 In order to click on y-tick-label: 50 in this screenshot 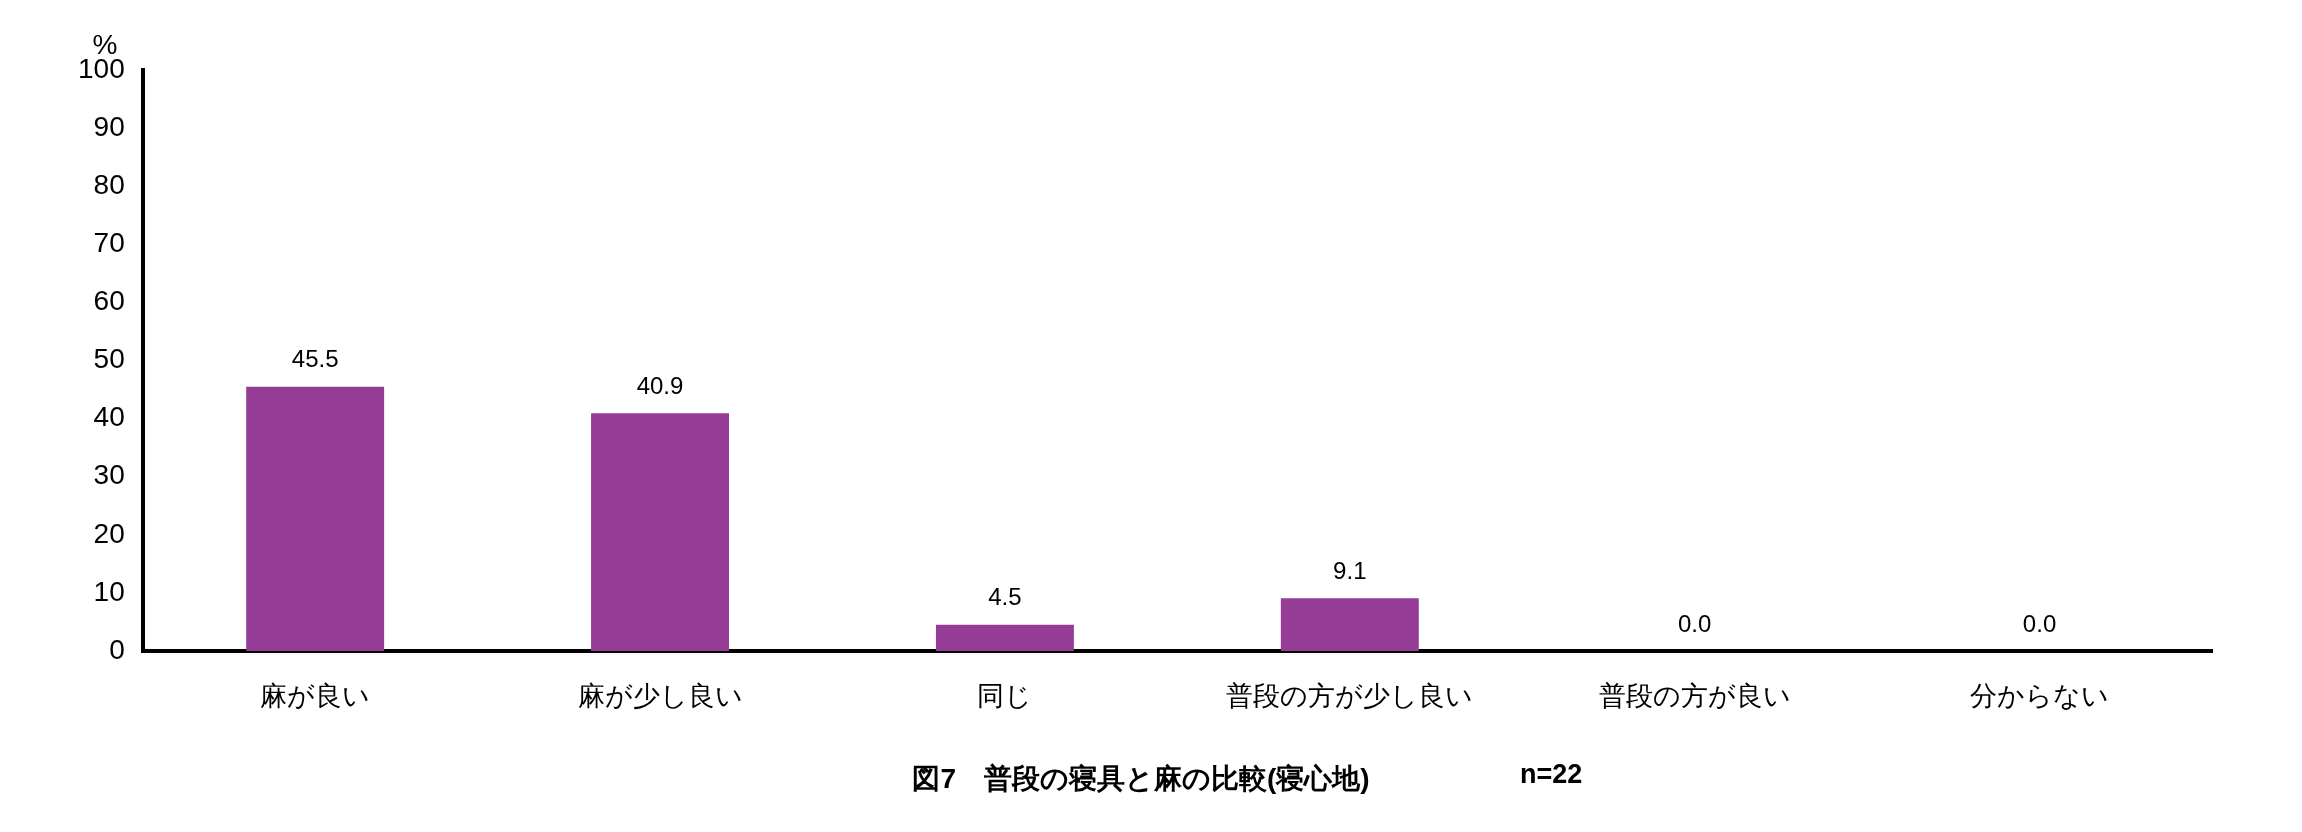, I will do `click(109, 359)`.